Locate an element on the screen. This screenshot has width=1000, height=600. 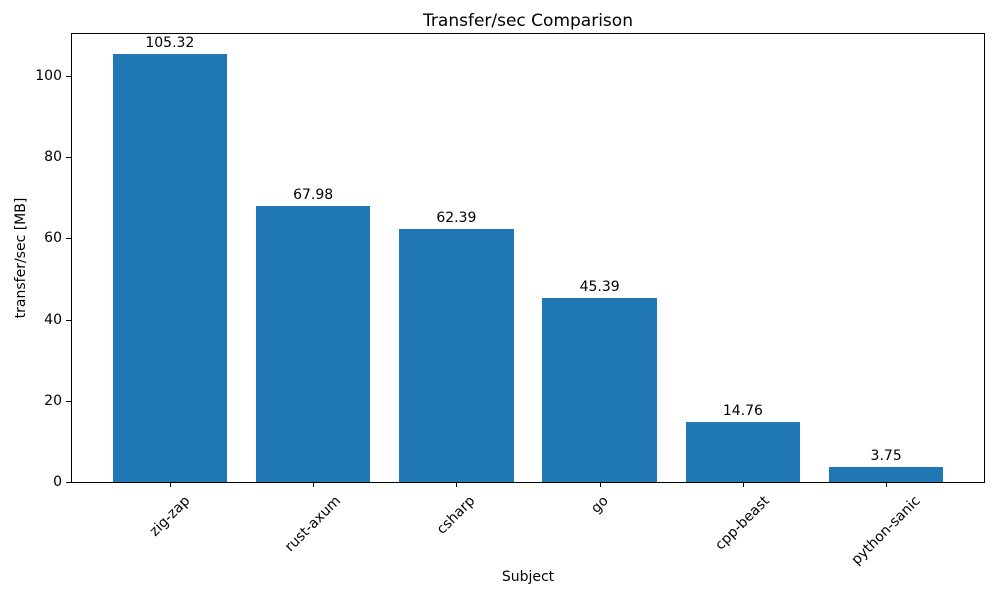
bar-rust-axum is located at coordinates (313, 344).